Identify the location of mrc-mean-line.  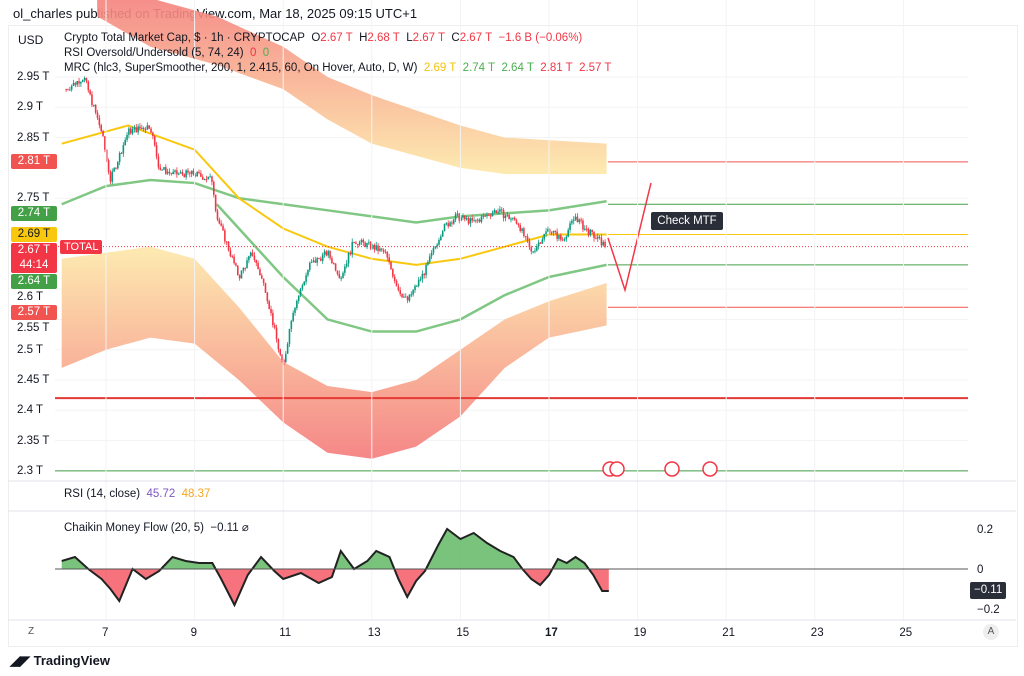
(334, 195).